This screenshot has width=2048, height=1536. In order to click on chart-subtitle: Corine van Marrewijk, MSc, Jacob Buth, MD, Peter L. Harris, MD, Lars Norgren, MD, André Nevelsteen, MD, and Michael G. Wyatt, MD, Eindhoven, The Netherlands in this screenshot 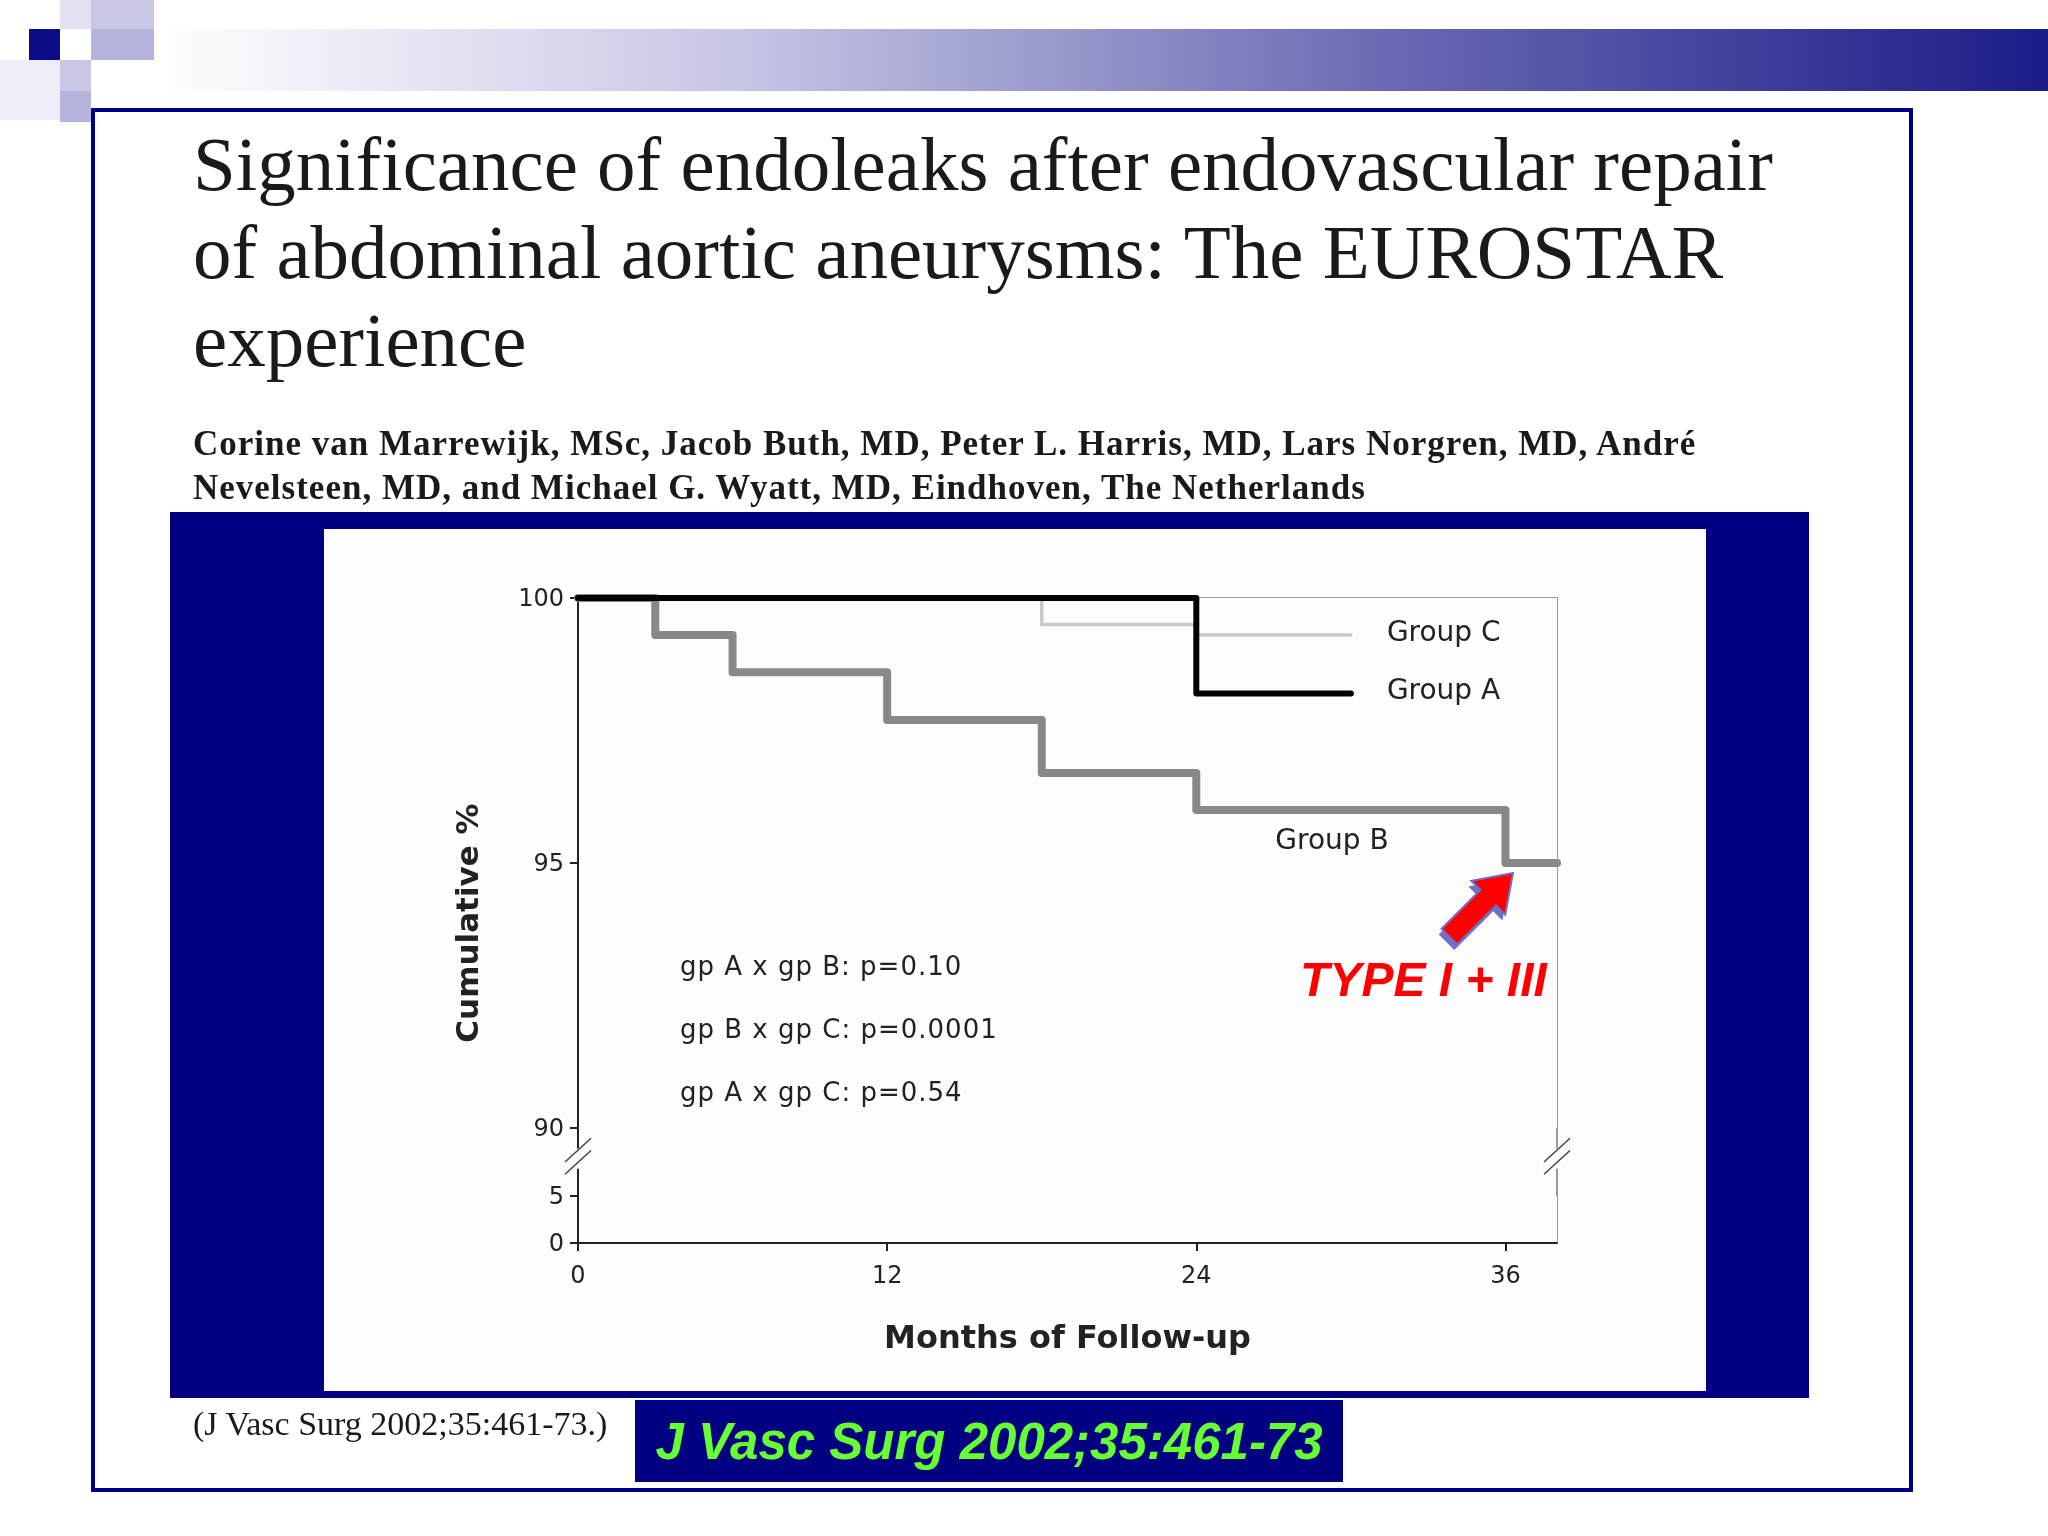, I will do `click(945, 466)`.